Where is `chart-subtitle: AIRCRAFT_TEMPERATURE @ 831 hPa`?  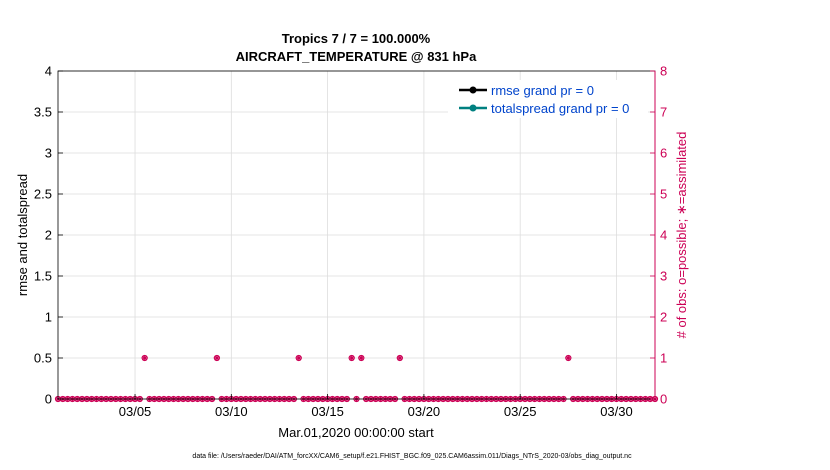 chart-subtitle: AIRCRAFT_TEMPERATURE @ 831 hPa is located at coordinates (356, 56).